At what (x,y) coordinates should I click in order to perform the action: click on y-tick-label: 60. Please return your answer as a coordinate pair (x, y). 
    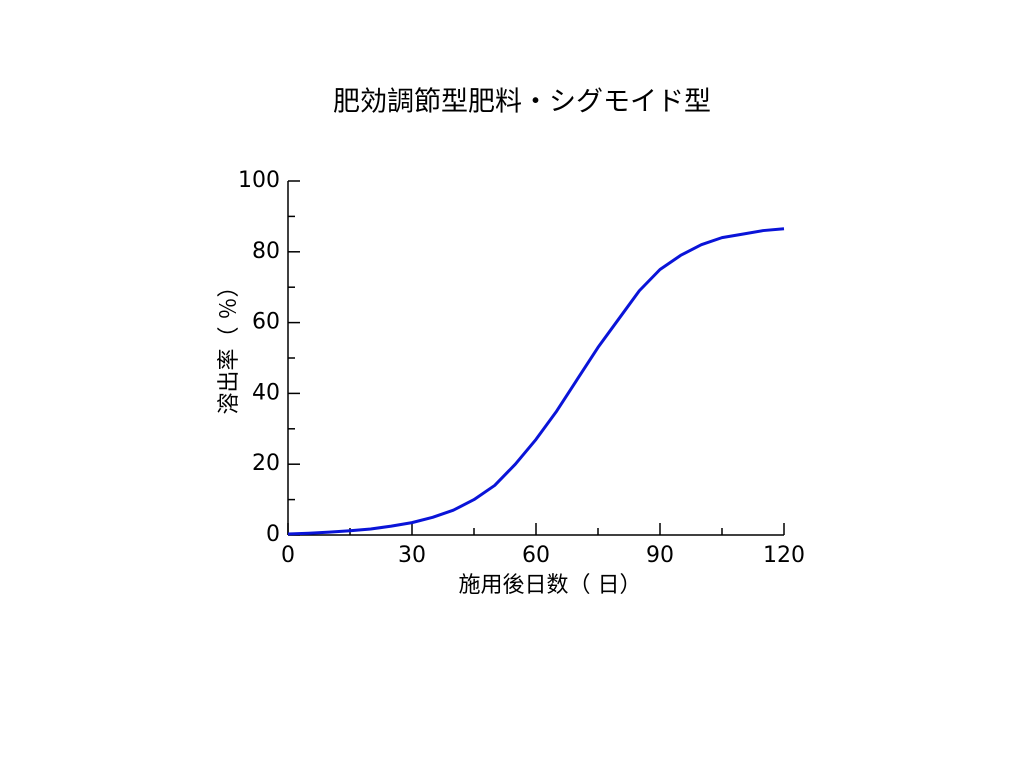
    Looking at the image, I should click on (266, 322).